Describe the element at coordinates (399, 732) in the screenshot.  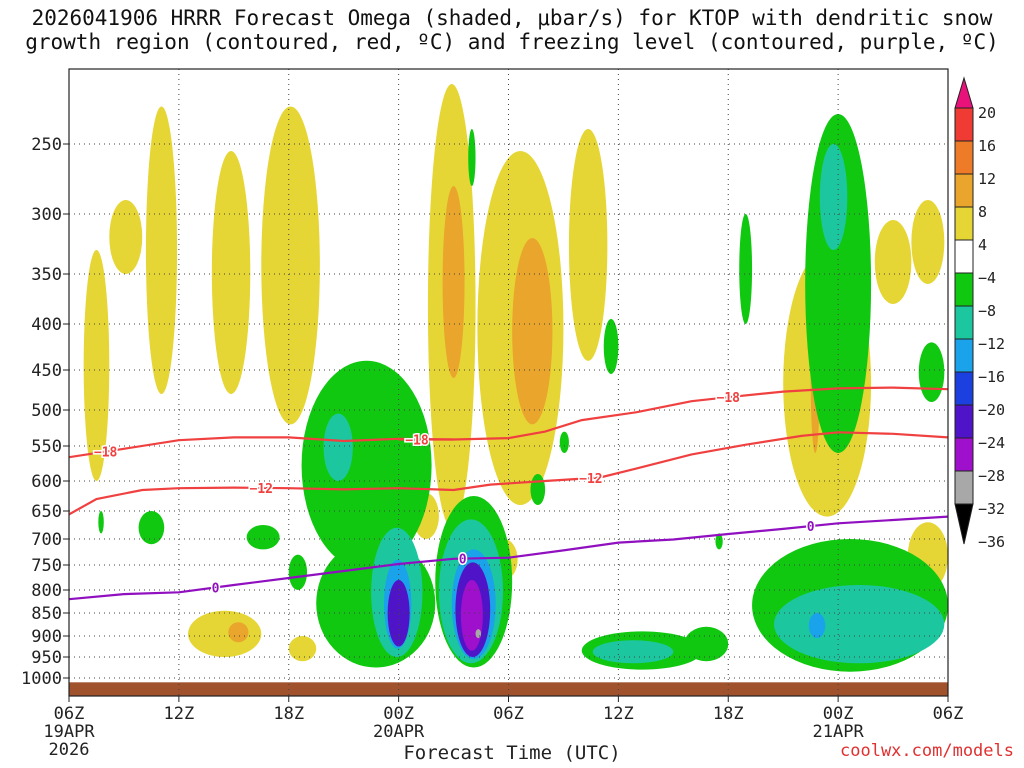
I see `x-date-label-3: 20APR` at that location.